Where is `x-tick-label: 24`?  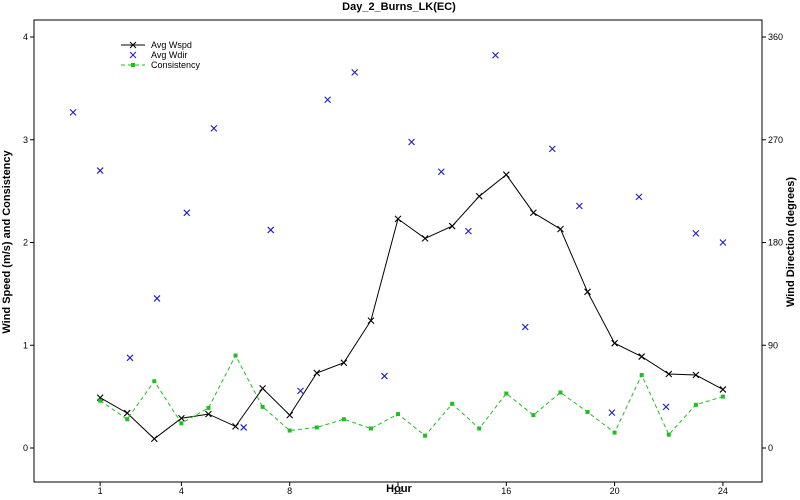
x-tick-label: 24 is located at coordinates (723, 491).